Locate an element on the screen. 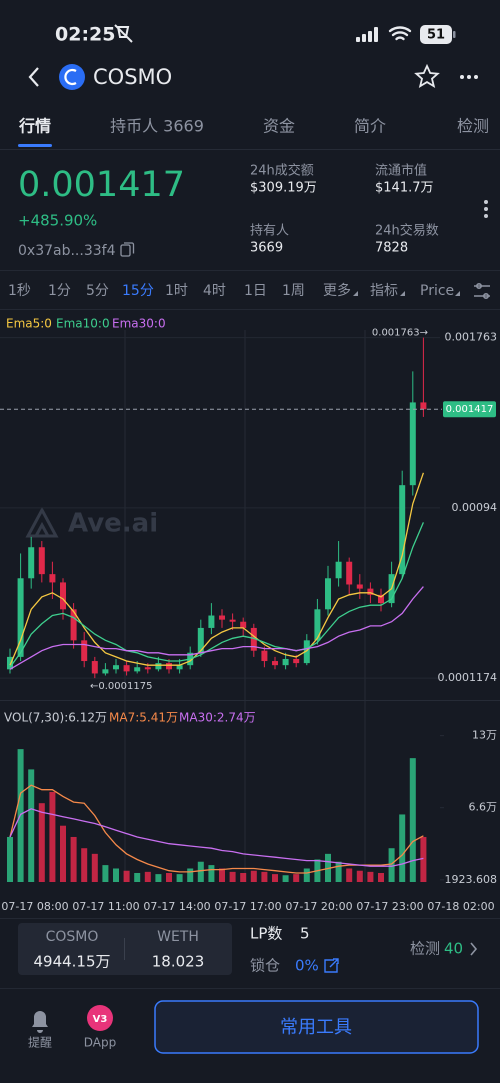 This screenshot has height=1083, width=500. x-tick-label: 07-18 02:00 is located at coordinates (460, 906).